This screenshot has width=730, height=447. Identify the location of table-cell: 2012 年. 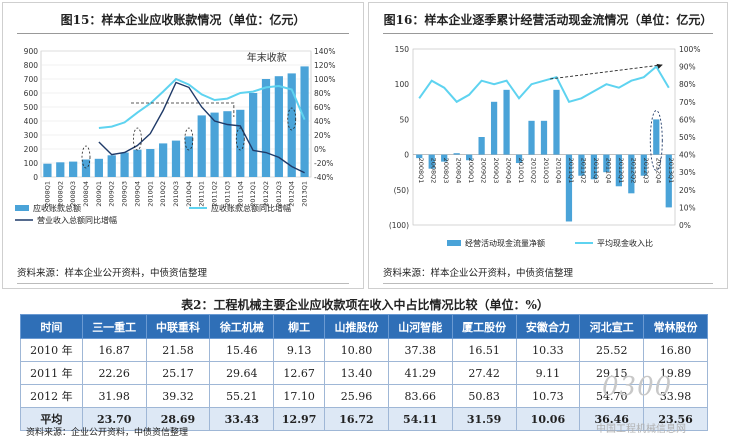
(51, 396).